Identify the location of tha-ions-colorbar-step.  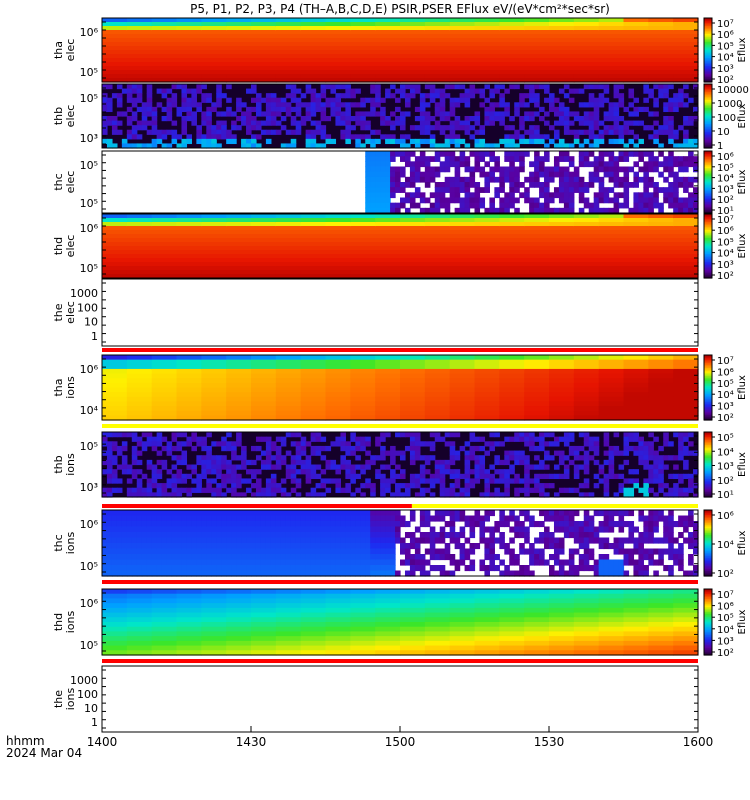
(708, 390).